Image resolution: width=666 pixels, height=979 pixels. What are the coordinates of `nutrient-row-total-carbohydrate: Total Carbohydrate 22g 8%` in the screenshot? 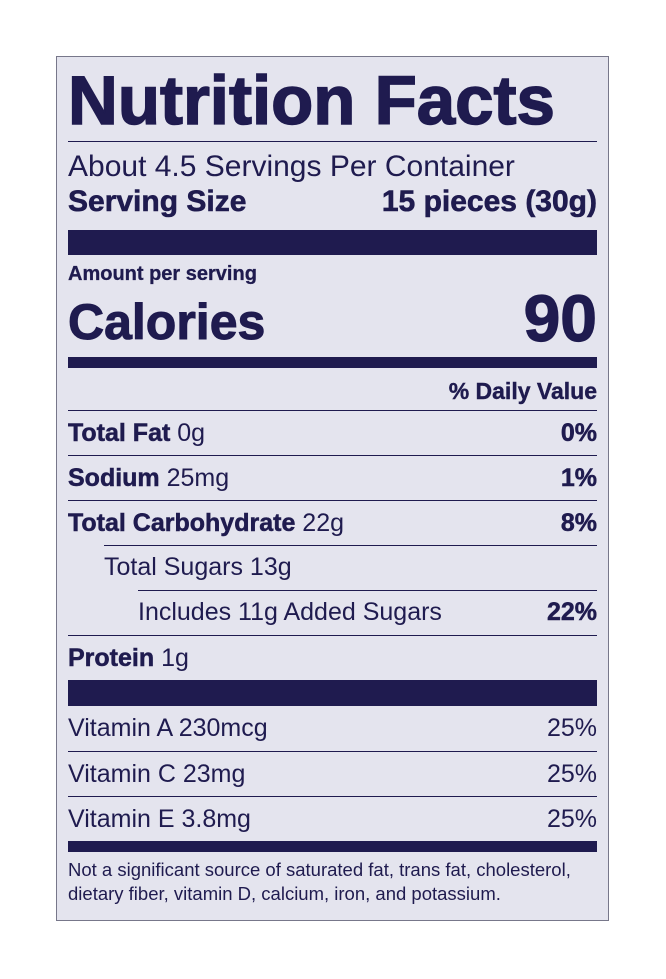 It's located at (332, 522).